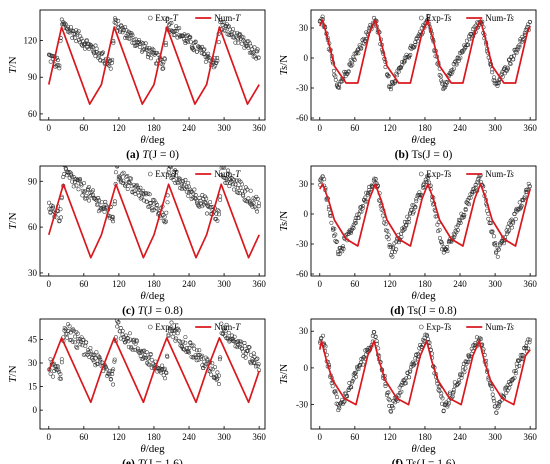 Image resolution: width=550 pixels, height=464 pixels. What do you see at coordinates (306, 214) in the screenshot?
I see `y-tick-label: 0` at bounding box center [306, 214].